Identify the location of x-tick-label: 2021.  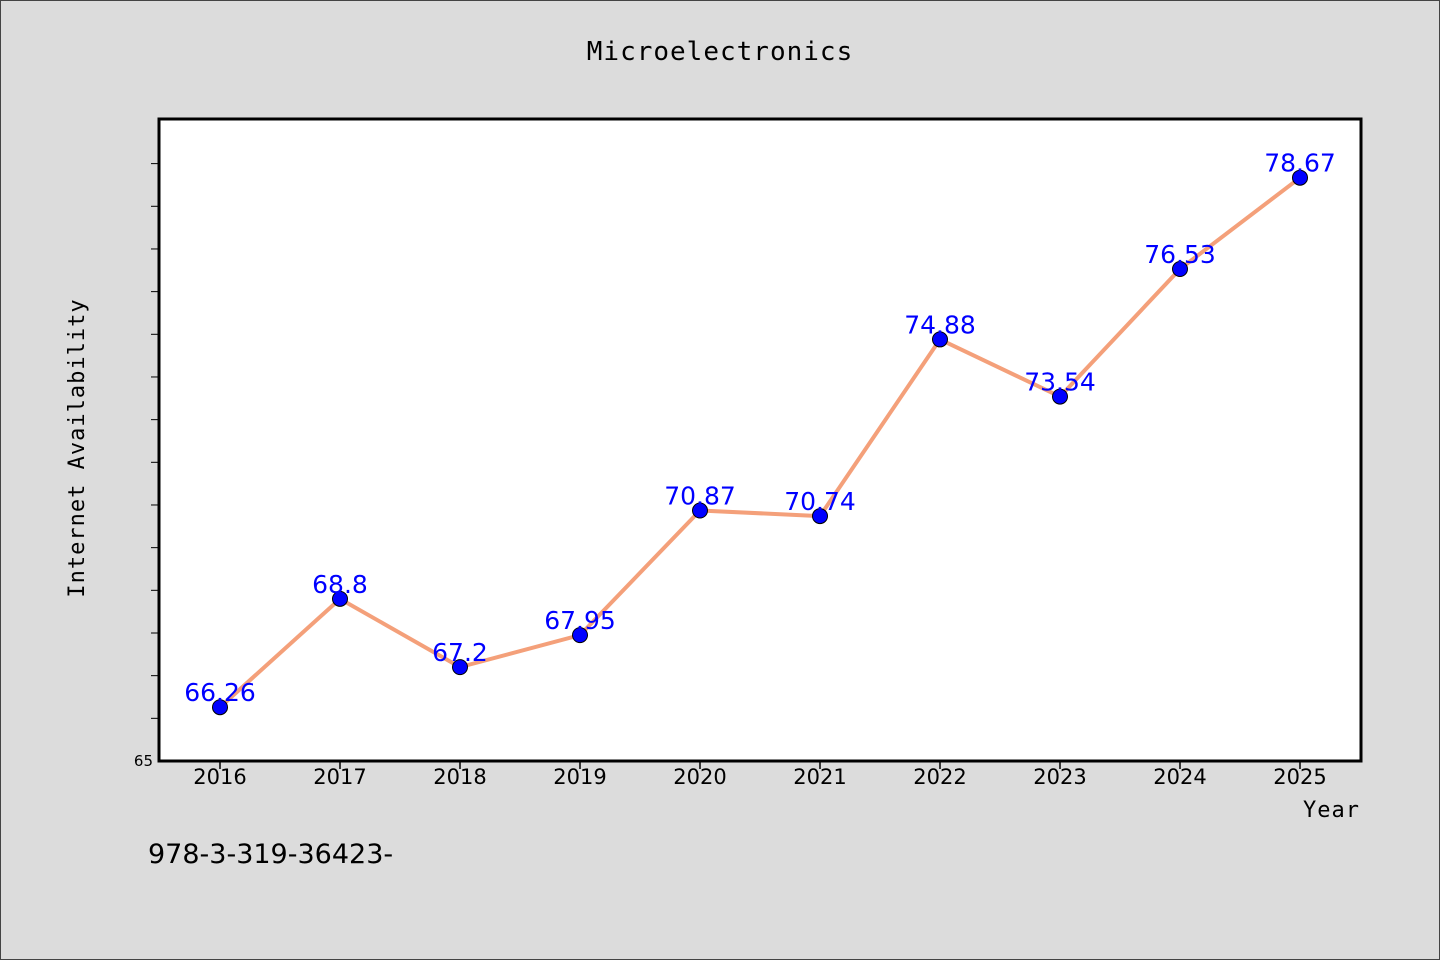
(819, 777).